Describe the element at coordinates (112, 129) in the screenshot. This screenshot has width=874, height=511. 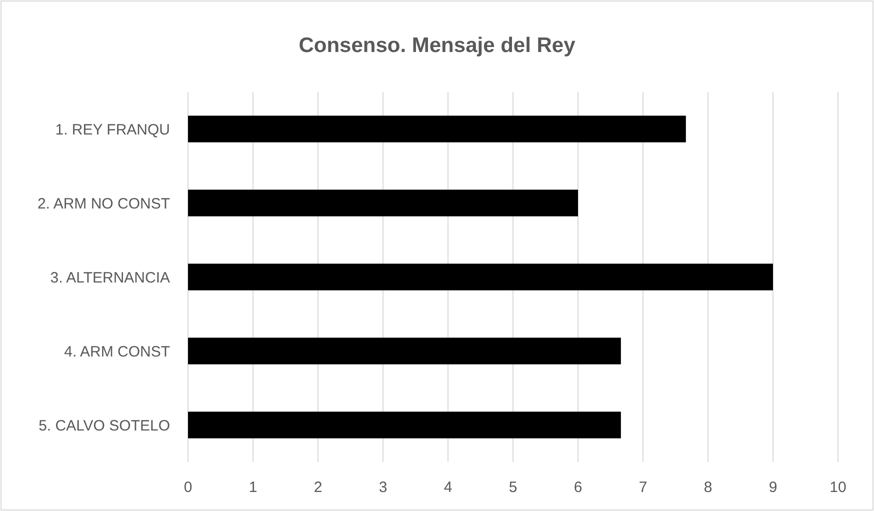
I see `y-tick-label: 1. REY FRANQU` at that location.